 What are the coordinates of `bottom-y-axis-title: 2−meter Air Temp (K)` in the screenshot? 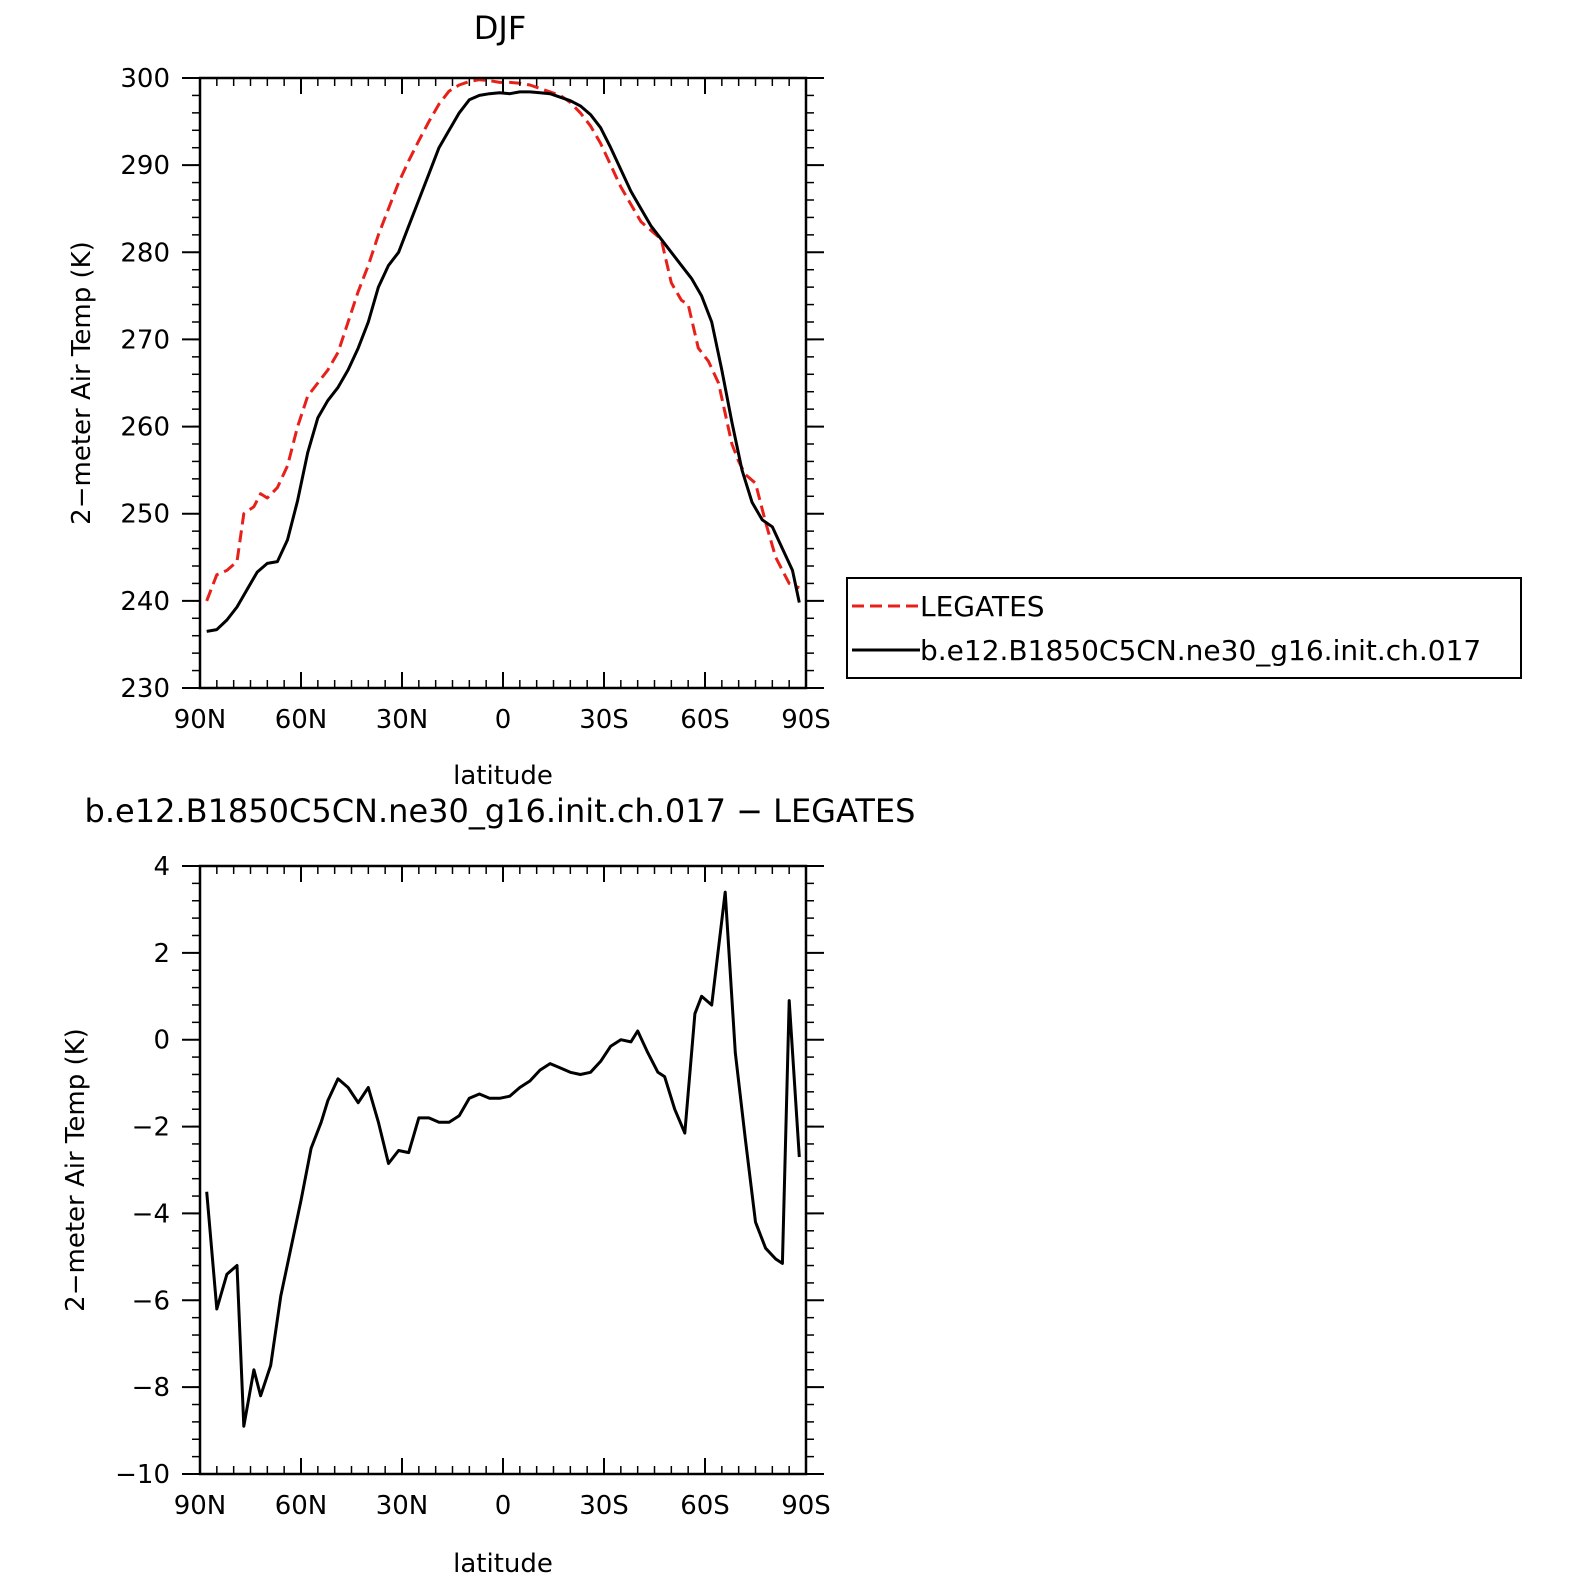 It's located at (76, 1170).